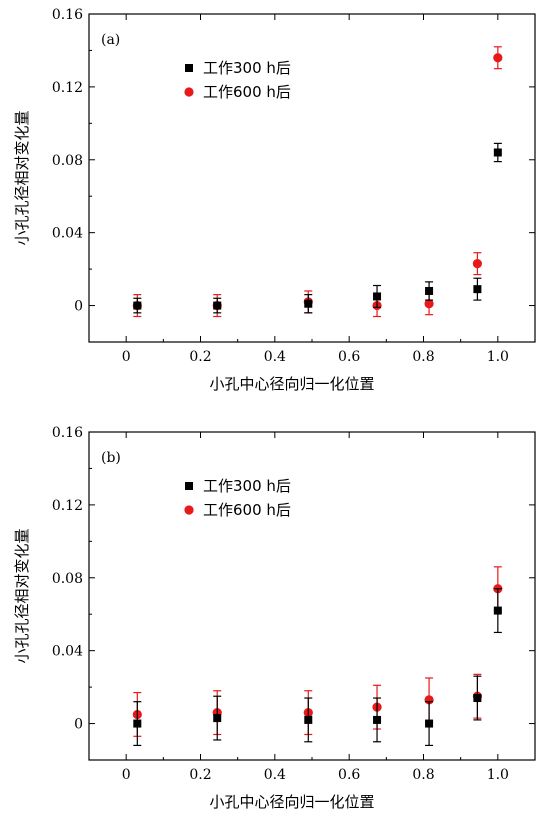  I want to click on panel-label: (b), so click(111, 458).